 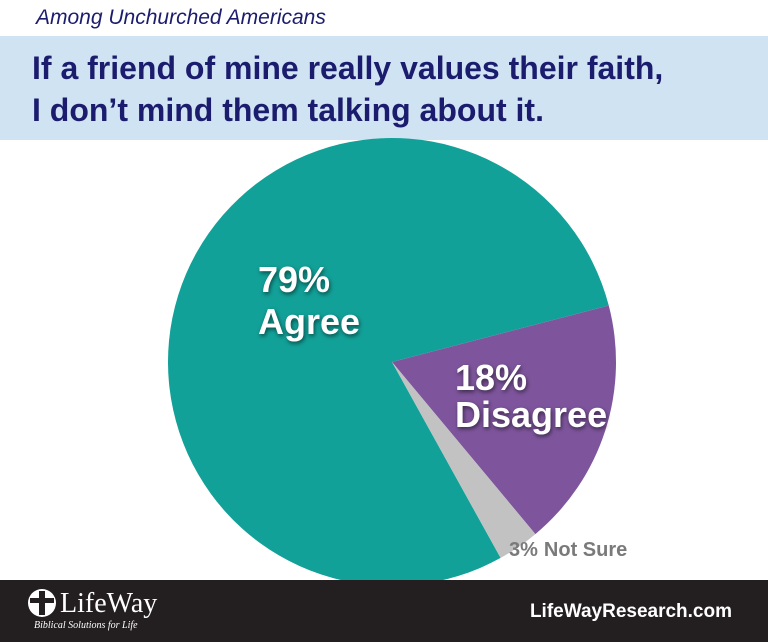 What do you see at coordinates (180, 17) in the screenshot?
I see `subtitle: Among Unchurched Americans` at bounding box center [180, 17].